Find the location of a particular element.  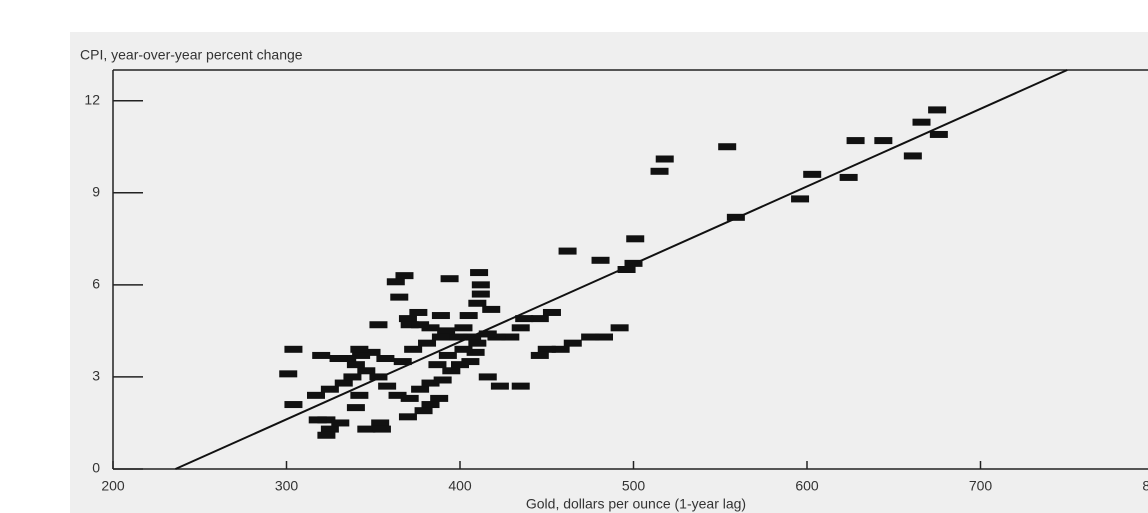

x-tick-label: 200 is located at coordinates (113, 486).